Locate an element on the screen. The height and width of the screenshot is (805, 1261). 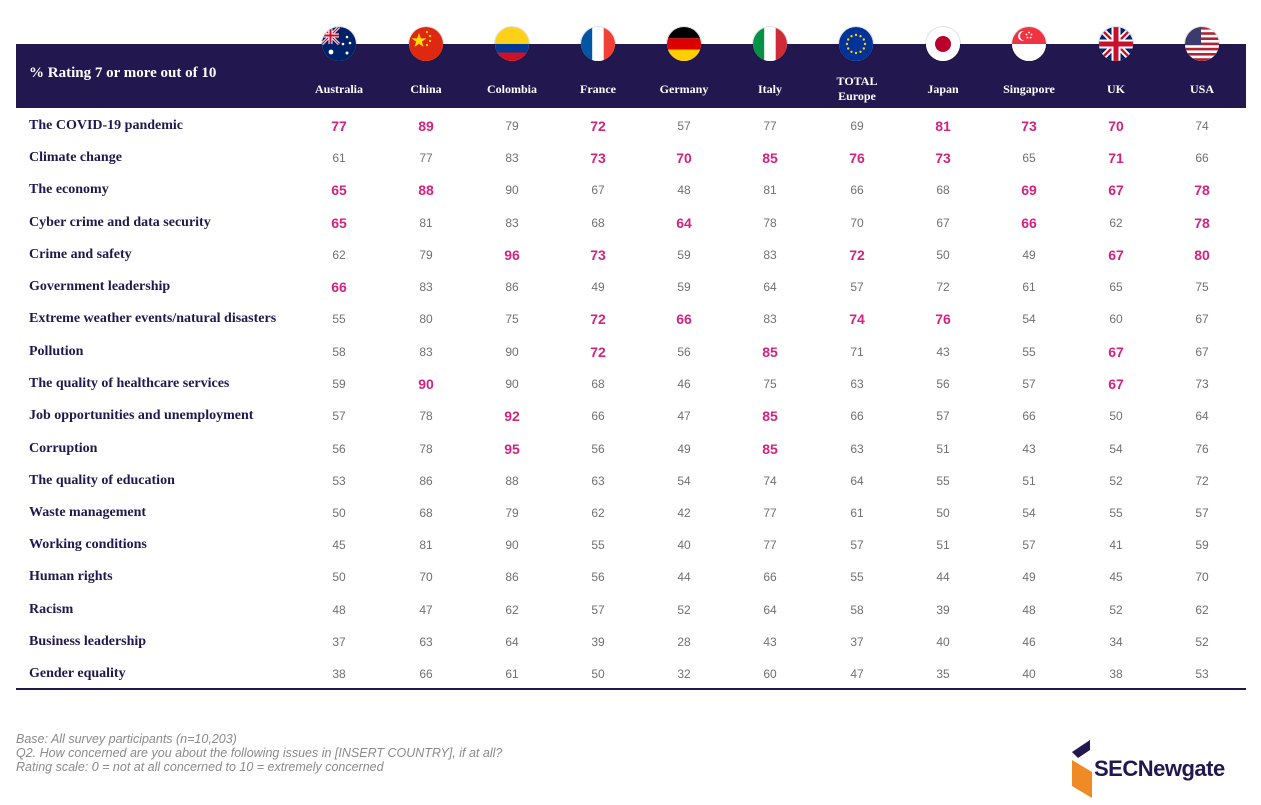
value-cell: 79 is located at coordinates (426, 255).